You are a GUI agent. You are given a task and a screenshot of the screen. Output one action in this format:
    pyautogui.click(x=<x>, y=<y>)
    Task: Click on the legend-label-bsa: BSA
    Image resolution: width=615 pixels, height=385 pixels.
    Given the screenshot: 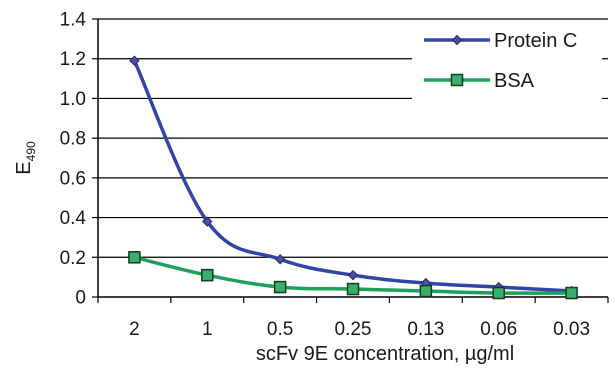 What is the action you would take?
    pyautogui.click(x=514, y=81)
    